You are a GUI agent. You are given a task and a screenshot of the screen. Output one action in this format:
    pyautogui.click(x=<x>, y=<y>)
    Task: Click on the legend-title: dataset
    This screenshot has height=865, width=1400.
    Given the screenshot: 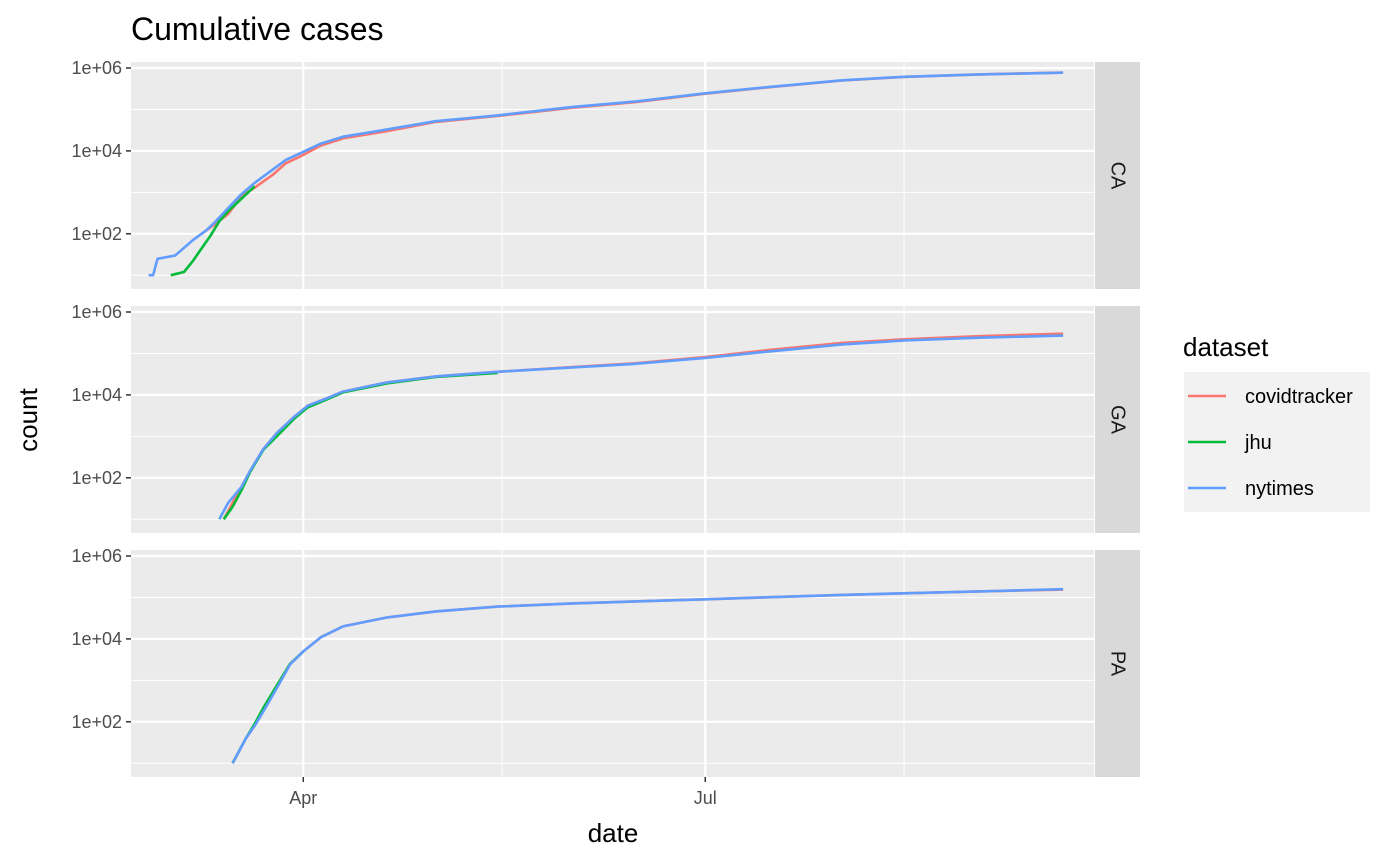 What is the action you would take?
    pyautogui.click(x=1226, y=347)
    